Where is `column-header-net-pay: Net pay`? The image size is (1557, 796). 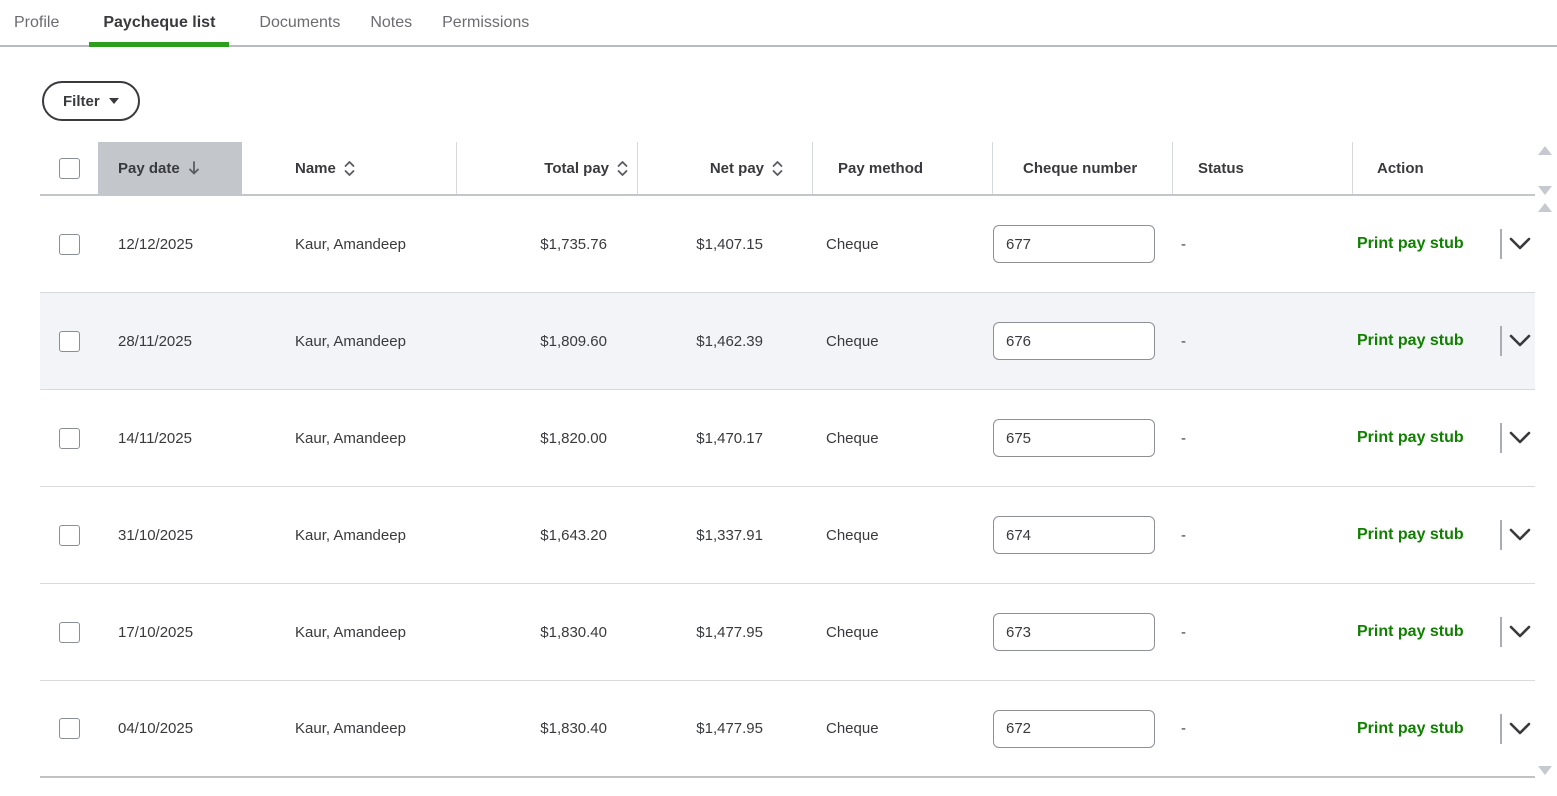 column-header-net-pay: Net pay is located at coordinates (725, 168).